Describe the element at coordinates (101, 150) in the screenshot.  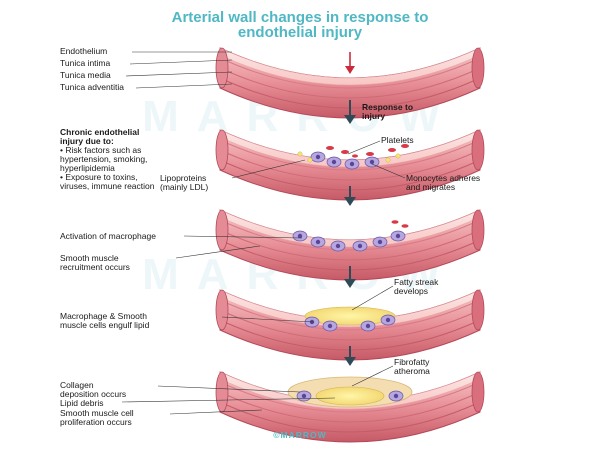
I see `label-bullet1-1: • Risk factors such as` at that location.